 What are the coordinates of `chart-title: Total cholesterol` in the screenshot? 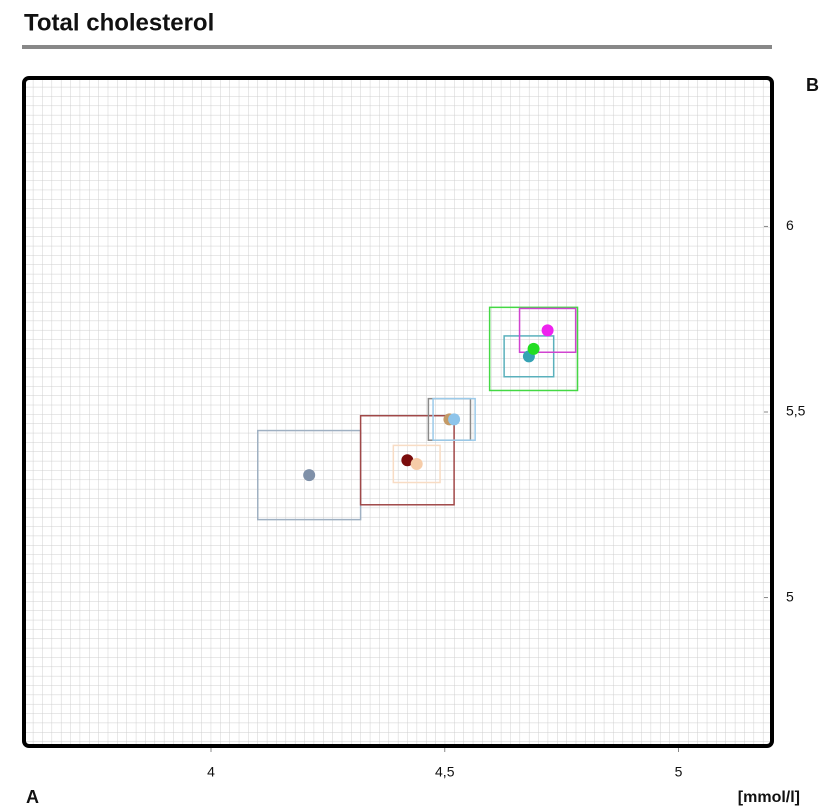 It's located at (119, 22).